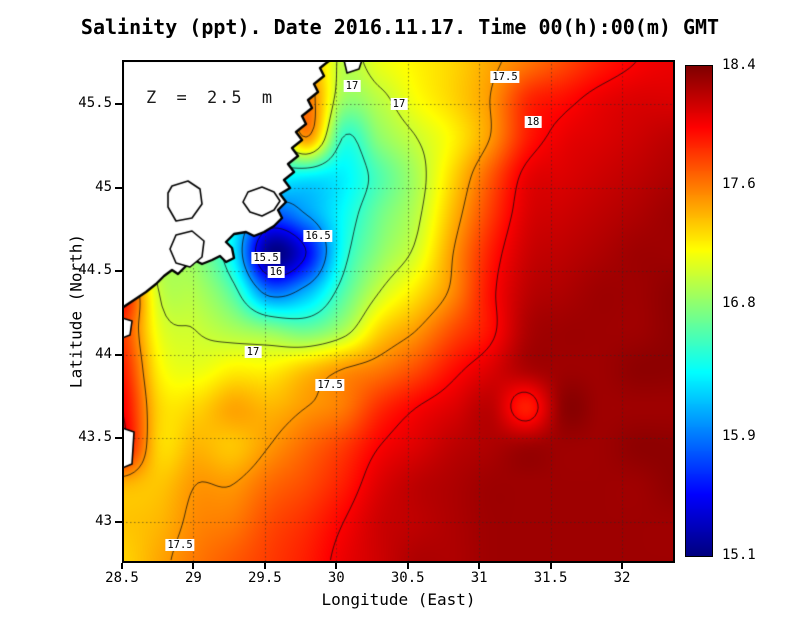 Image resolution: width=800 pixels, height=618 pixels. What do you see at coordinates (95, 102) in the screenshot?
I see `y-tick-label: 45.5` at bounding box center [95, 102].